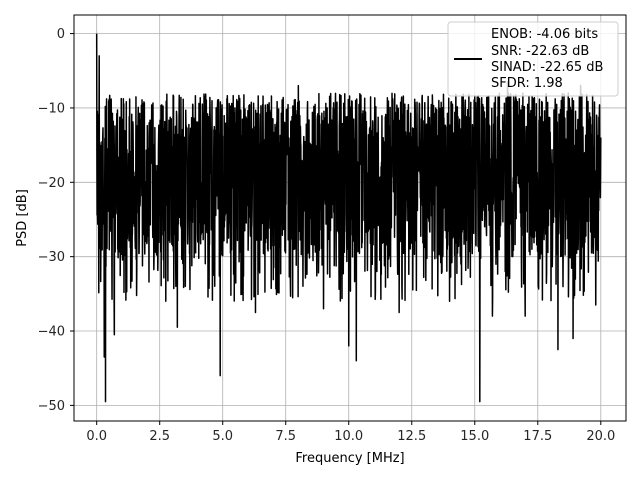 This screenshot has width=640, height=480. I want to click on x-tick-label: 10.0, so click(348, 436).